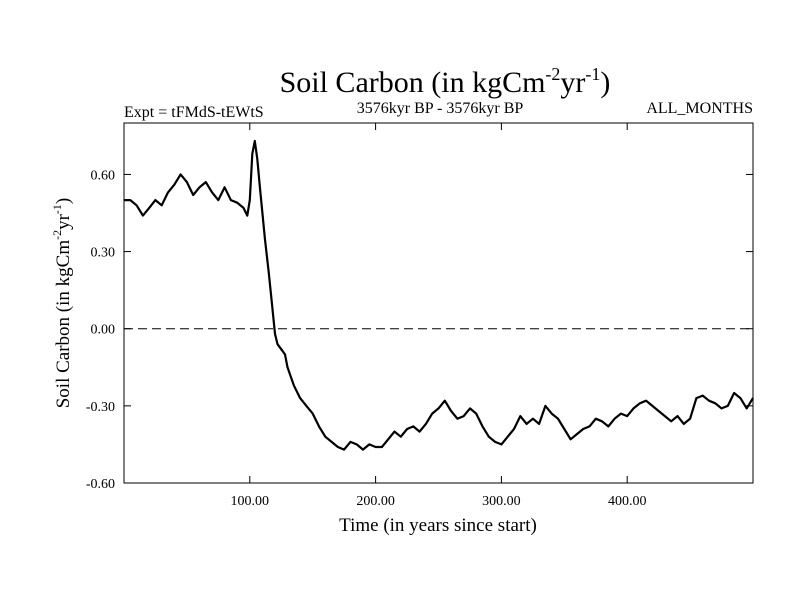  What do you see at coordinates (413, 82) in the screenshot?
I see `chart-title-main: Soil Carbon (in kgCm` at bounding box center [413, 82].